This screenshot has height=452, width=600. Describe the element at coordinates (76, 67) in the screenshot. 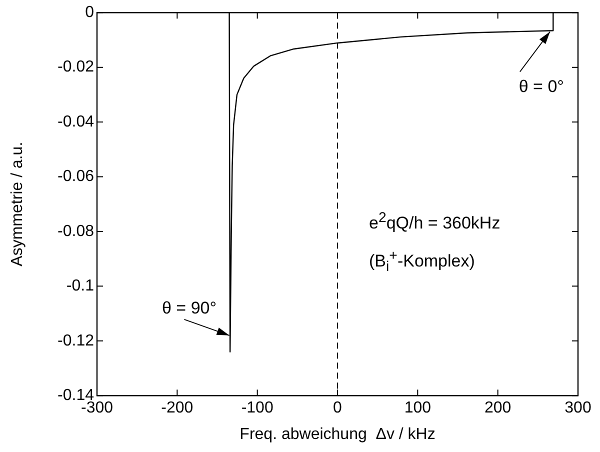

I see `y-tick-label: -0.02` at that location.